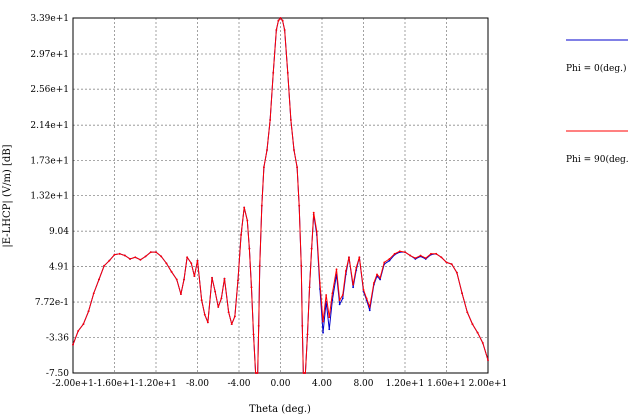 This screenshot has width=628, height=419. I want to click on y-tick-label: 4.91, so click(59, 268).